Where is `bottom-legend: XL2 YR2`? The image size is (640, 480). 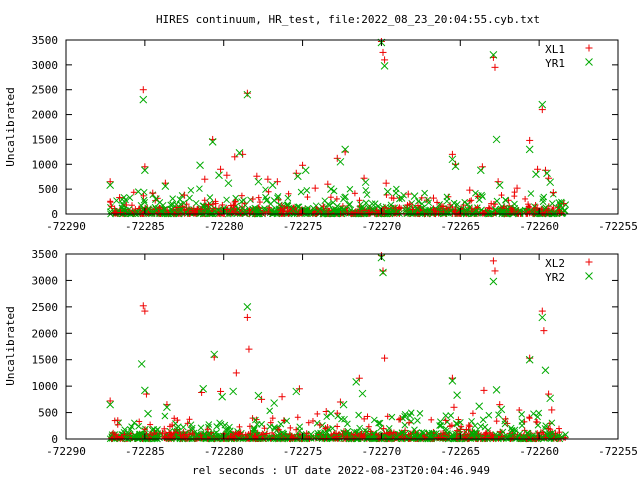 bottom-legend: XL2 YR2 is located at coordinates (569, 270).